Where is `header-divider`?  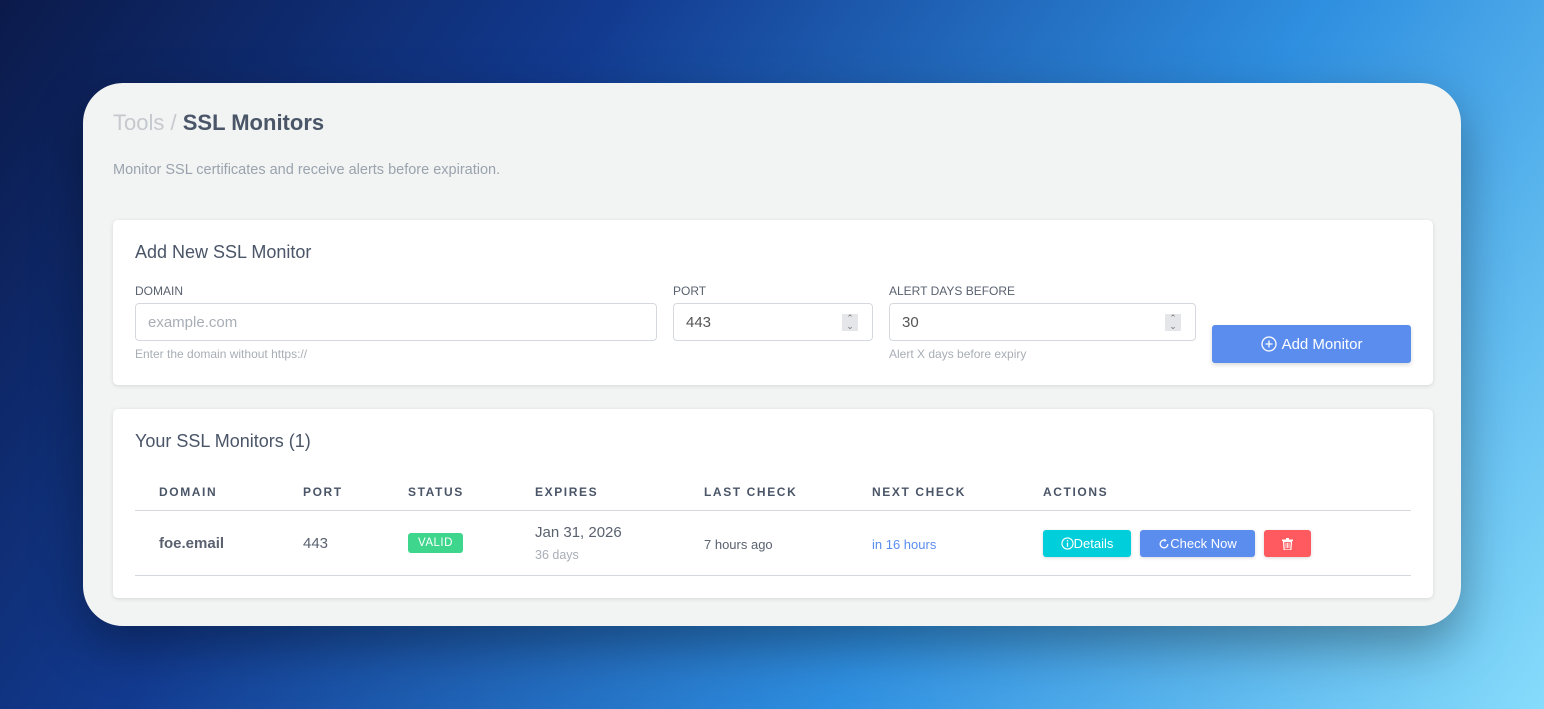
header-divider is located at coordinates (773, 510).